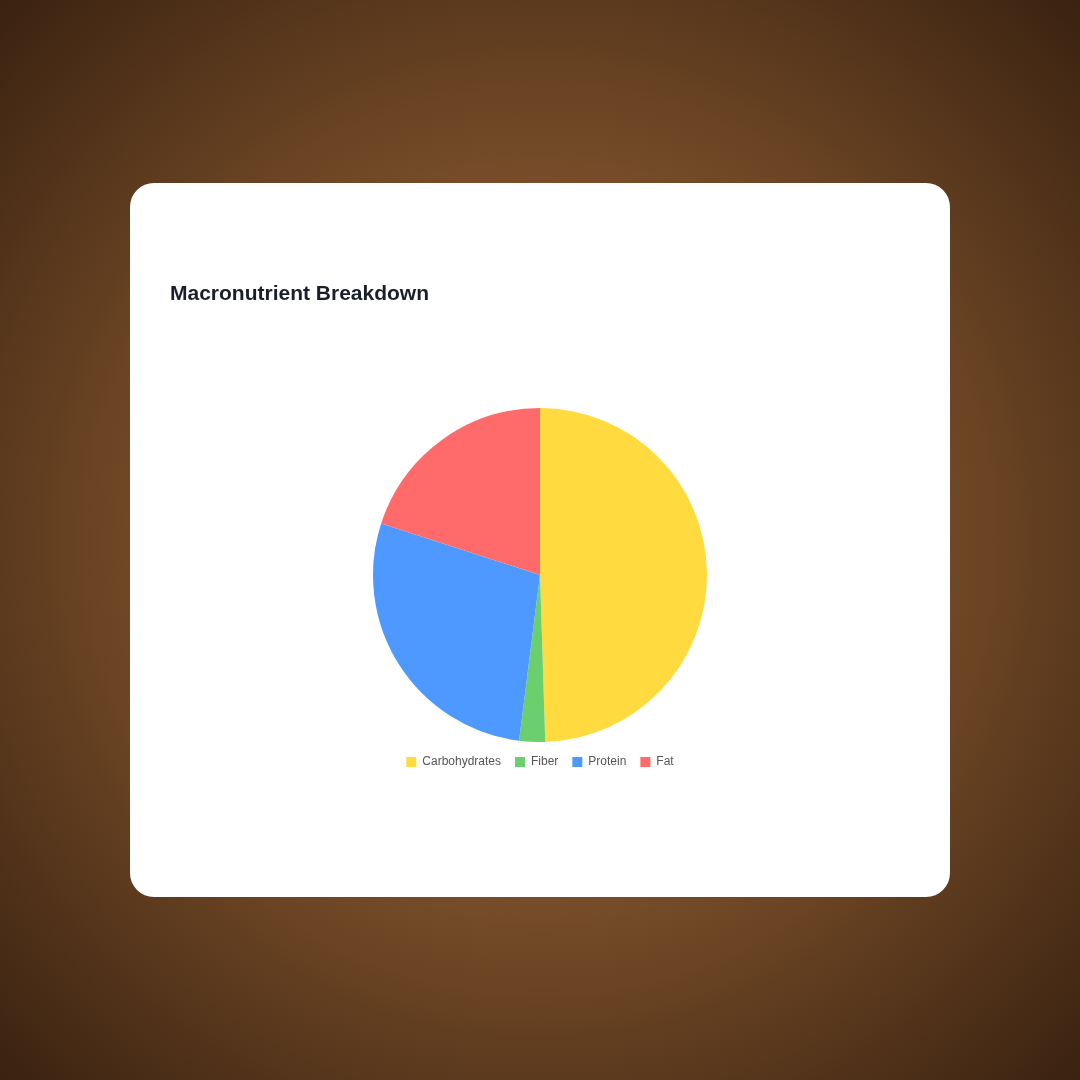  What do you see at coordinates (462, 761) in the screenshot?
I see `legend-label: Carbohydrates` at bounding box center [462, 761].